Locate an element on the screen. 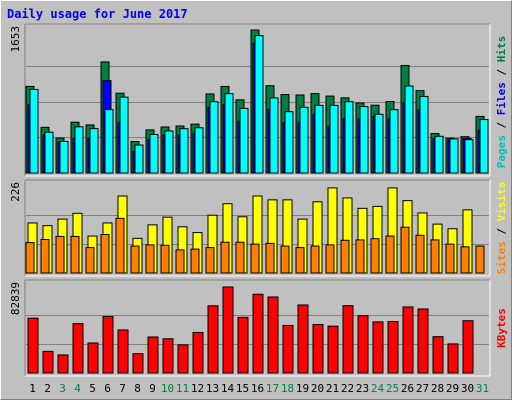  x-tick-day-31: 31 is located at coordinates (482, 388).